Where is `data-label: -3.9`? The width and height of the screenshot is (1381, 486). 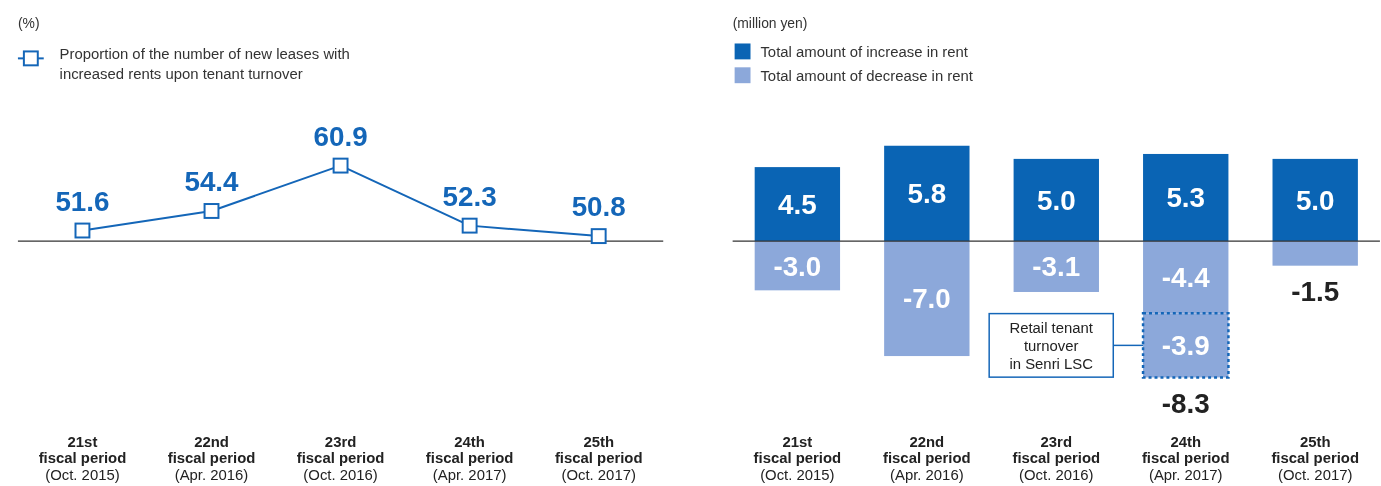
data-label: -3.9 is located at coordinates (1185, 346).